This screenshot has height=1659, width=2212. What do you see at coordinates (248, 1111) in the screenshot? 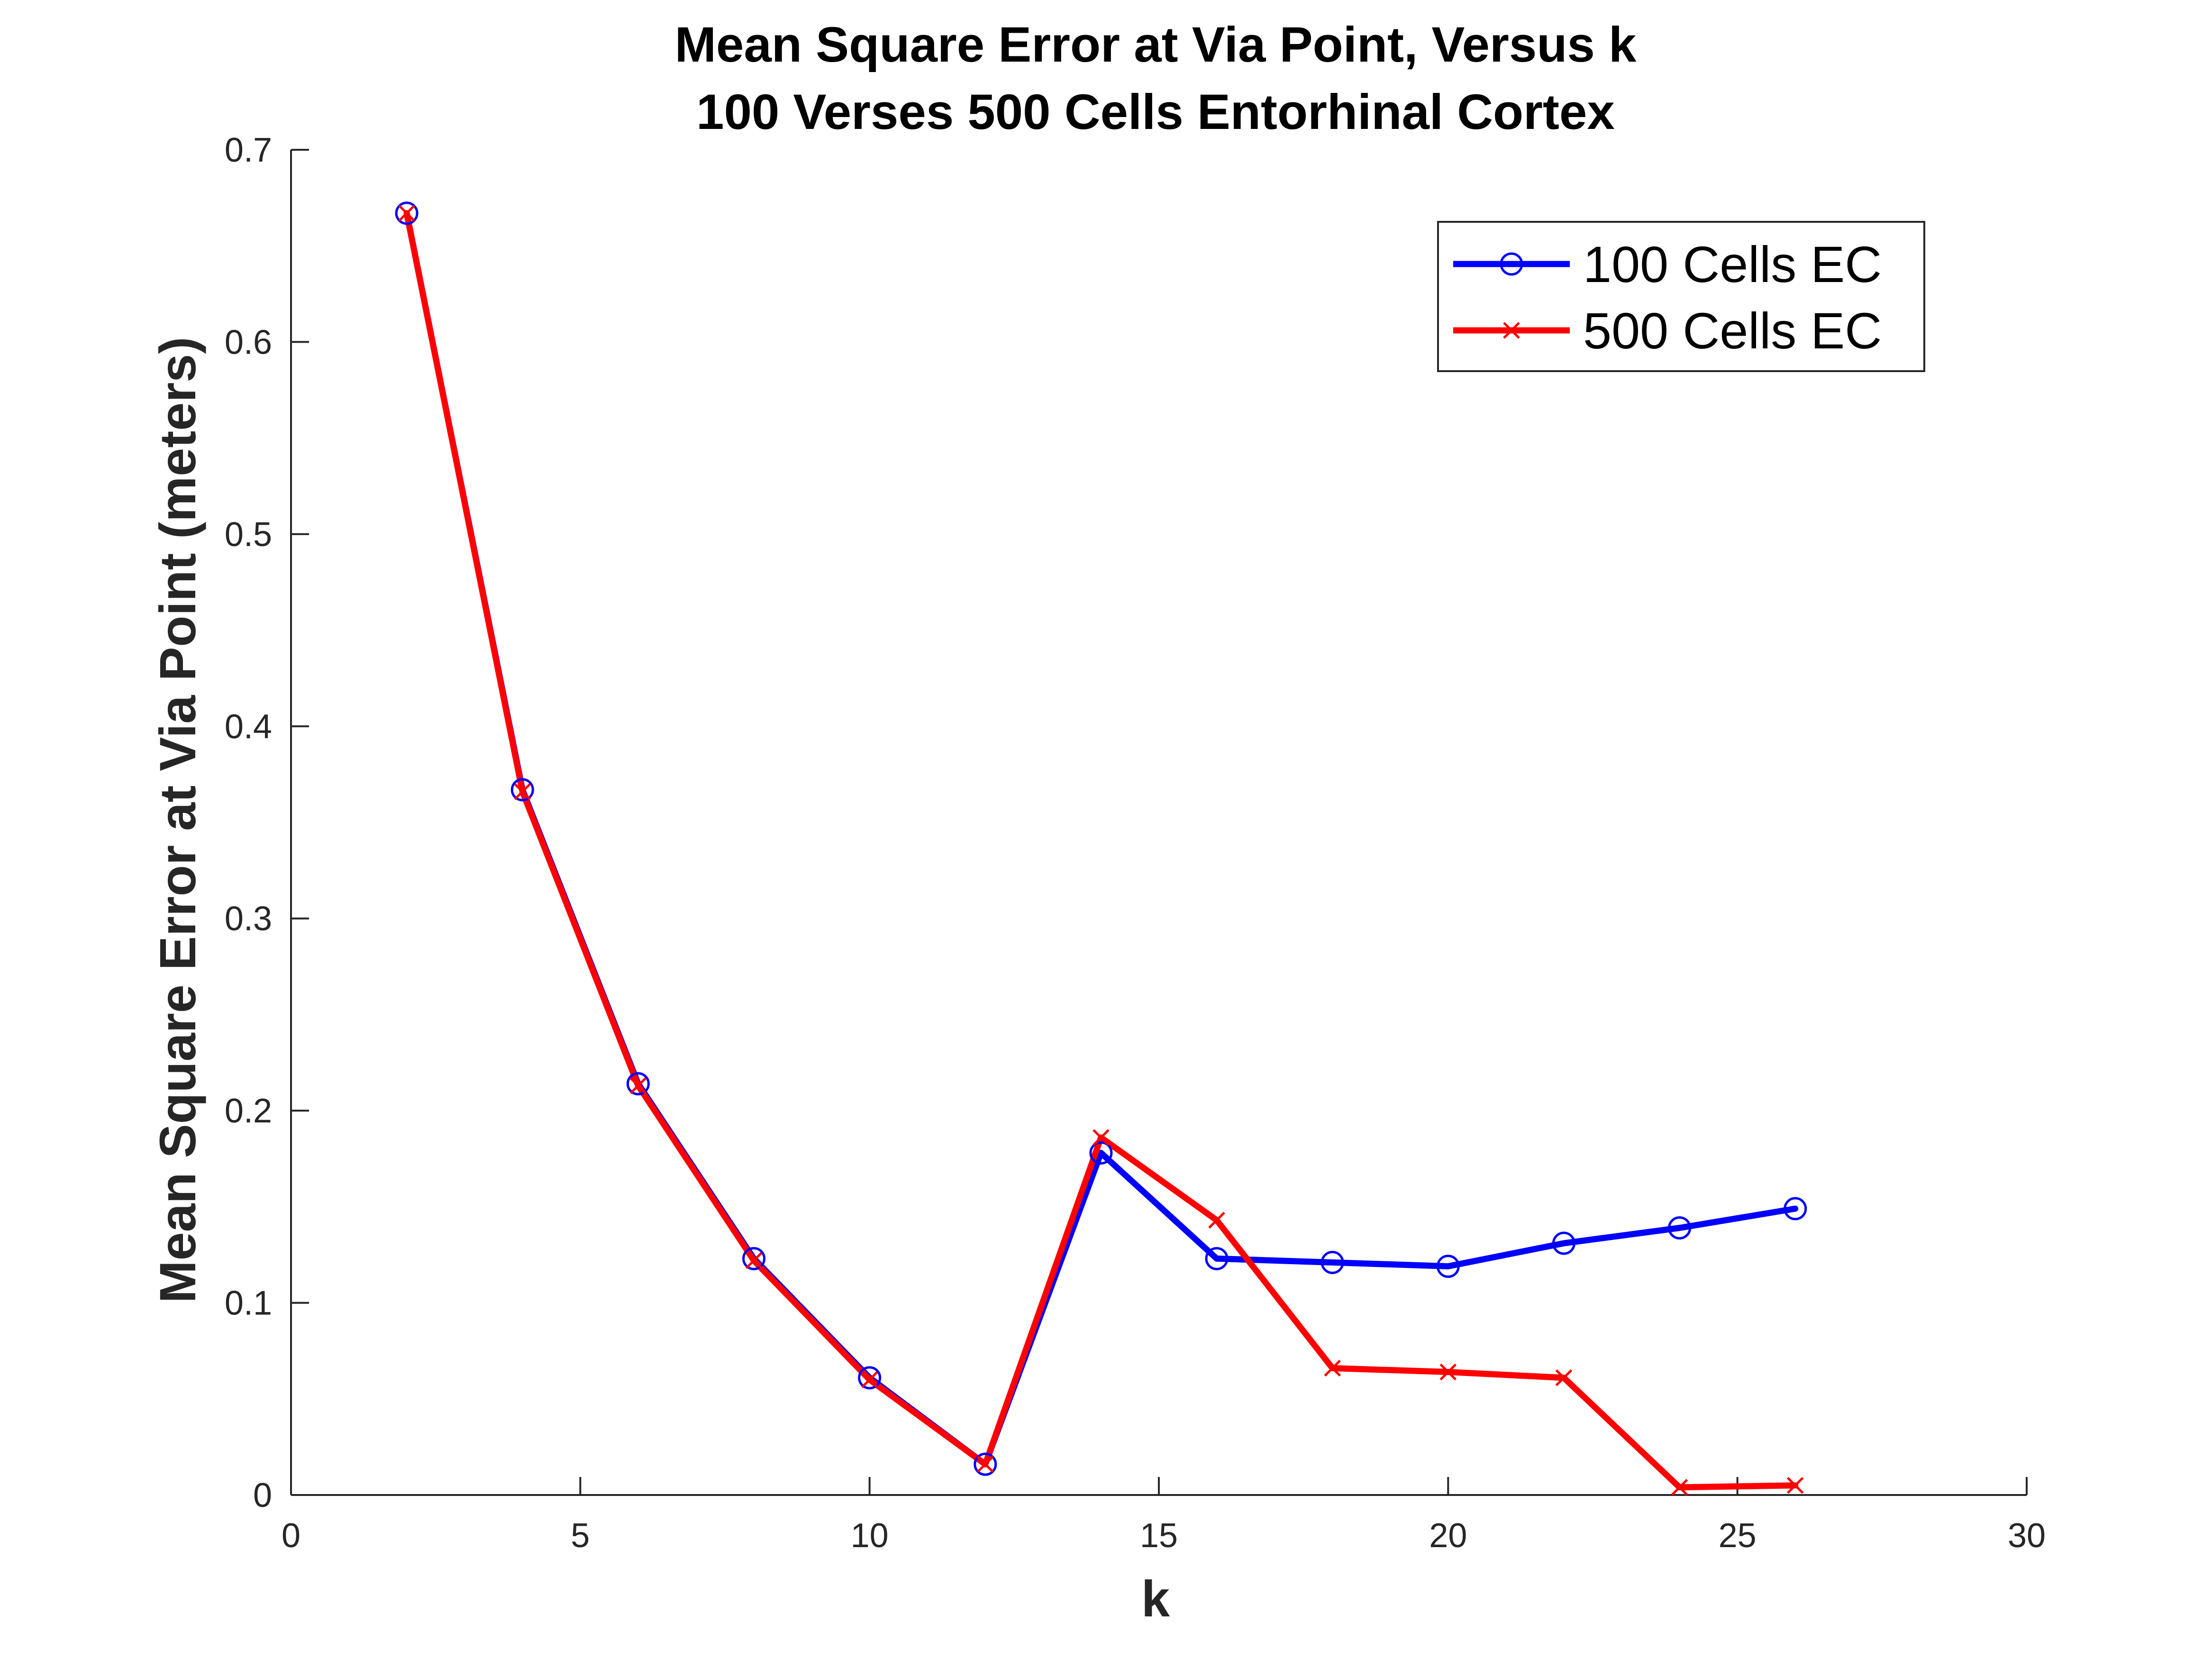
I see `y-tick-label: 0.2` at bounding box center [248, 1111].